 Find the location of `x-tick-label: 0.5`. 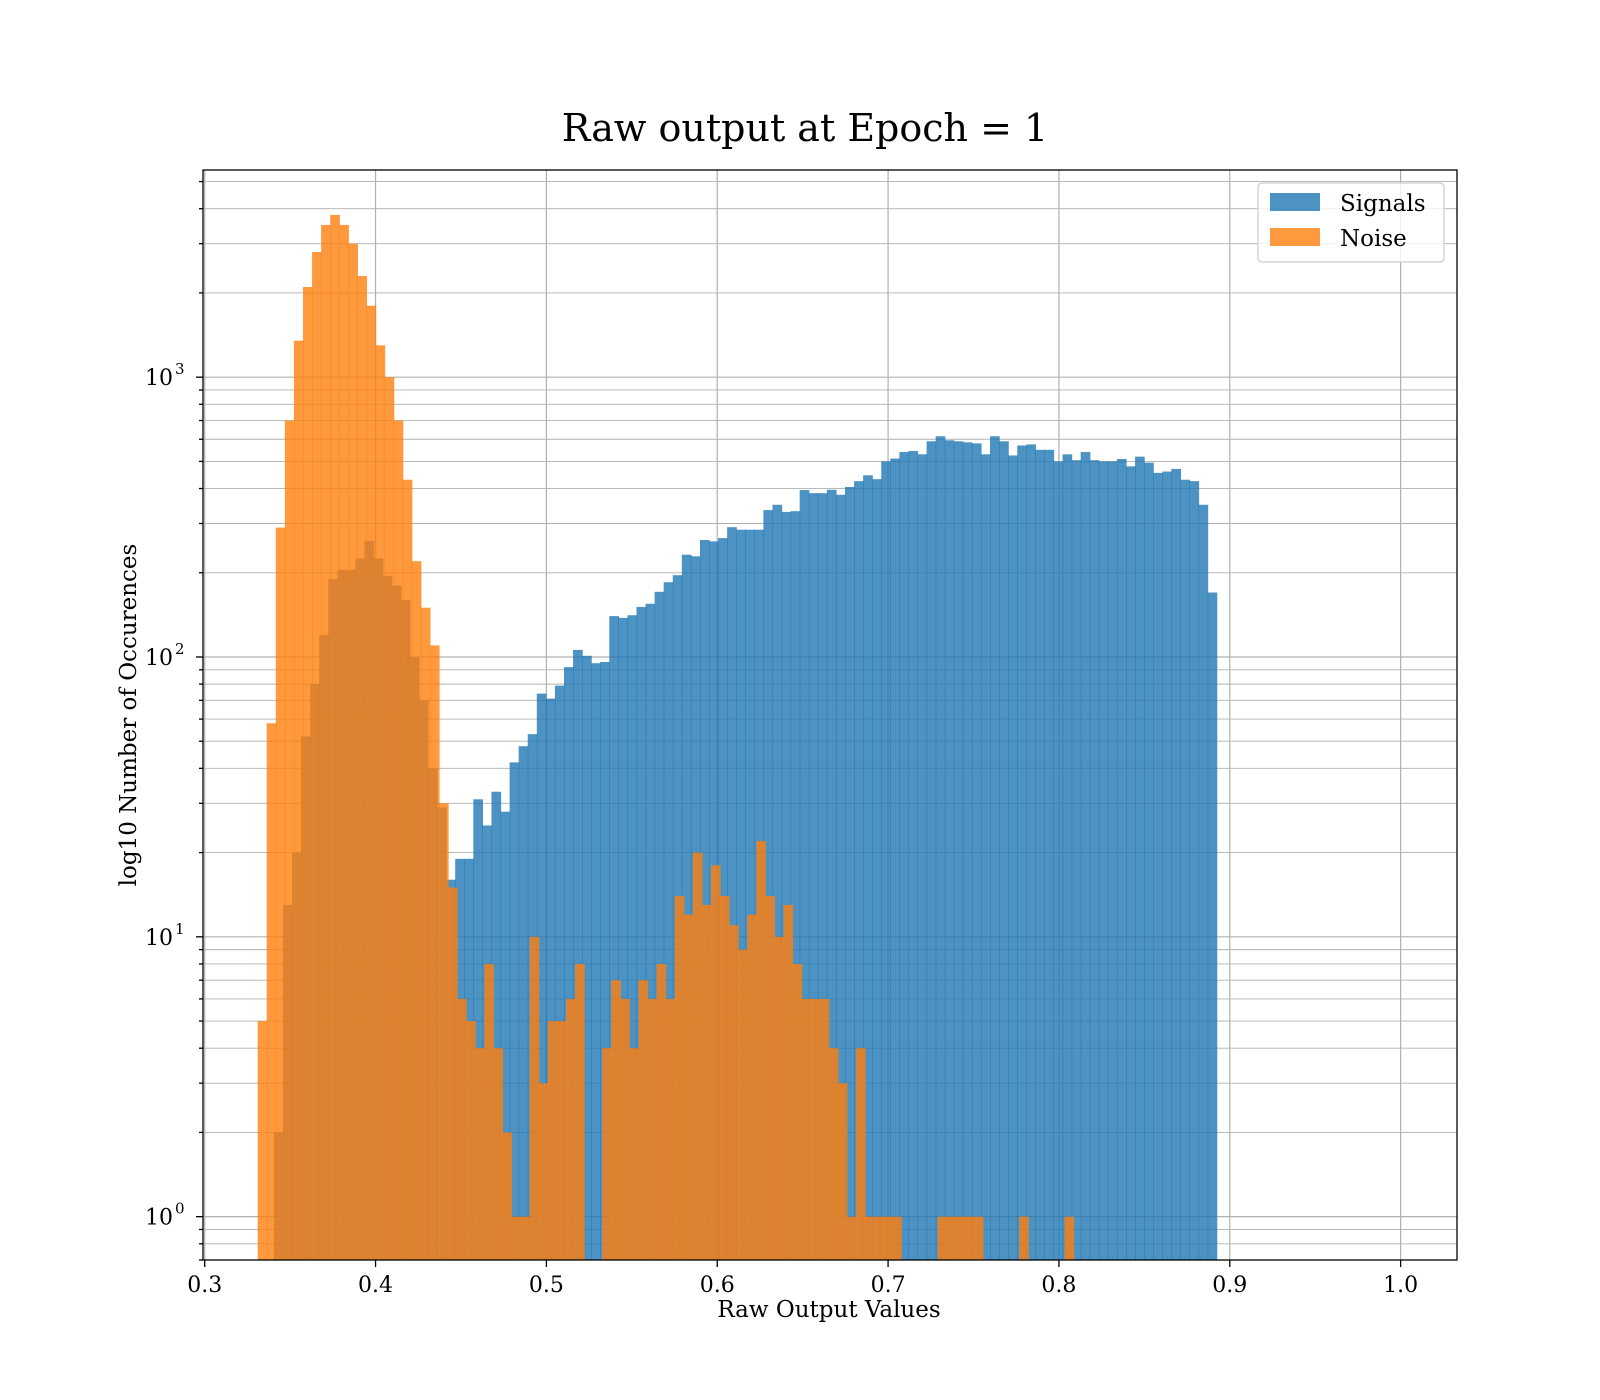

x-tick-label: 0.5 is located at coordinates (546, 1285).